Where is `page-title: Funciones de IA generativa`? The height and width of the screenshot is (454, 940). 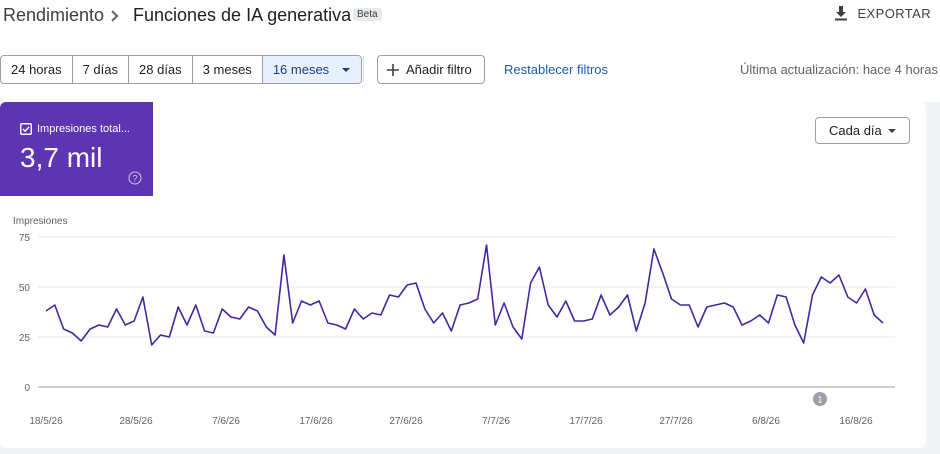 page-title: Funciones de IA generativa is located at coordinates (242, 15).